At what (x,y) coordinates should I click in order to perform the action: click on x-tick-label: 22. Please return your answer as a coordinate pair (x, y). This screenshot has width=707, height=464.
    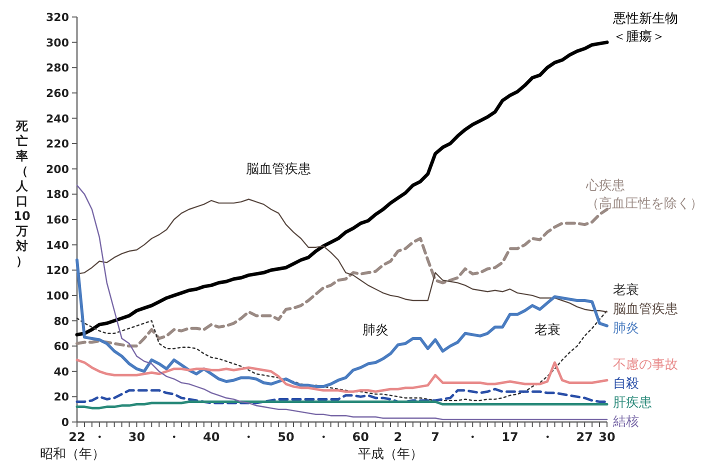
    Looking at the image, I should click on (77, 437).